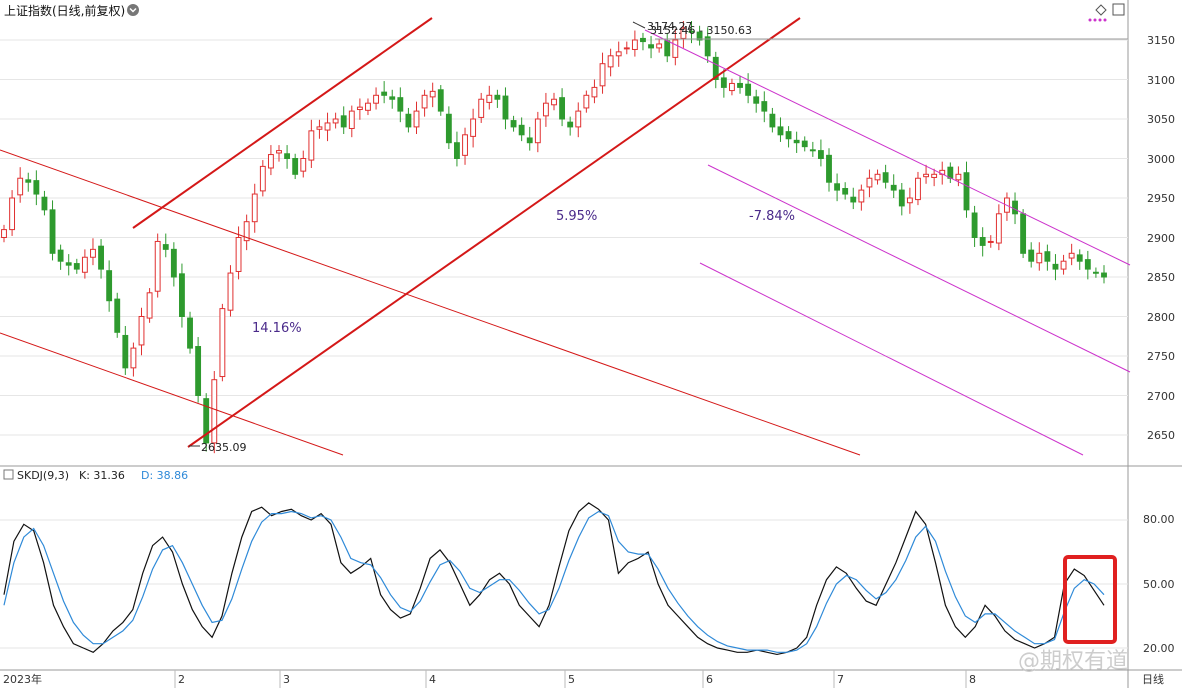  I want to click on chevron-down-icon, so click(133, 10).